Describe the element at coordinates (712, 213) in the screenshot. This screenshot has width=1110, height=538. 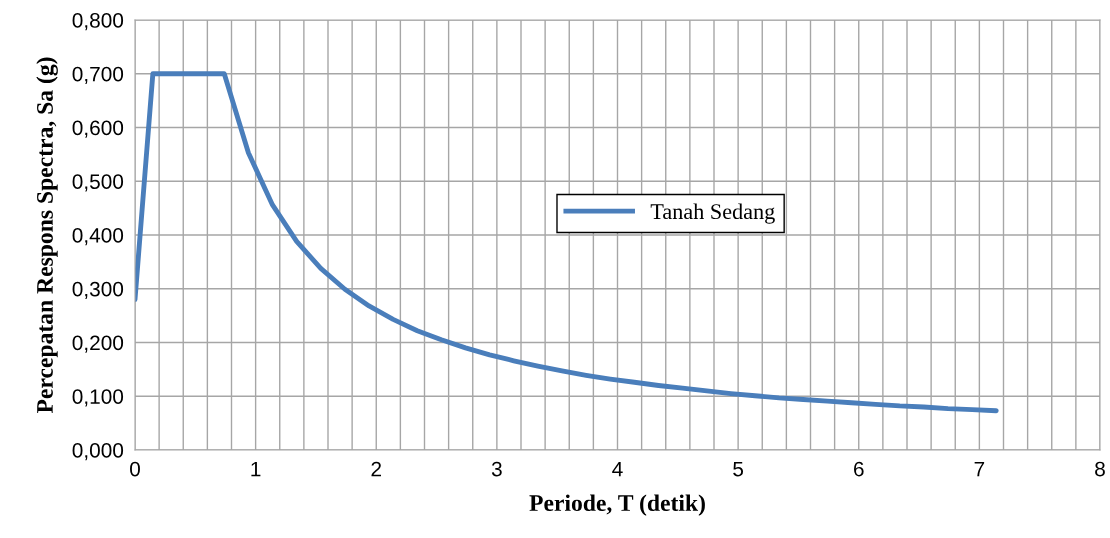
I see `legend-label: Tanah Sedang` at that location.